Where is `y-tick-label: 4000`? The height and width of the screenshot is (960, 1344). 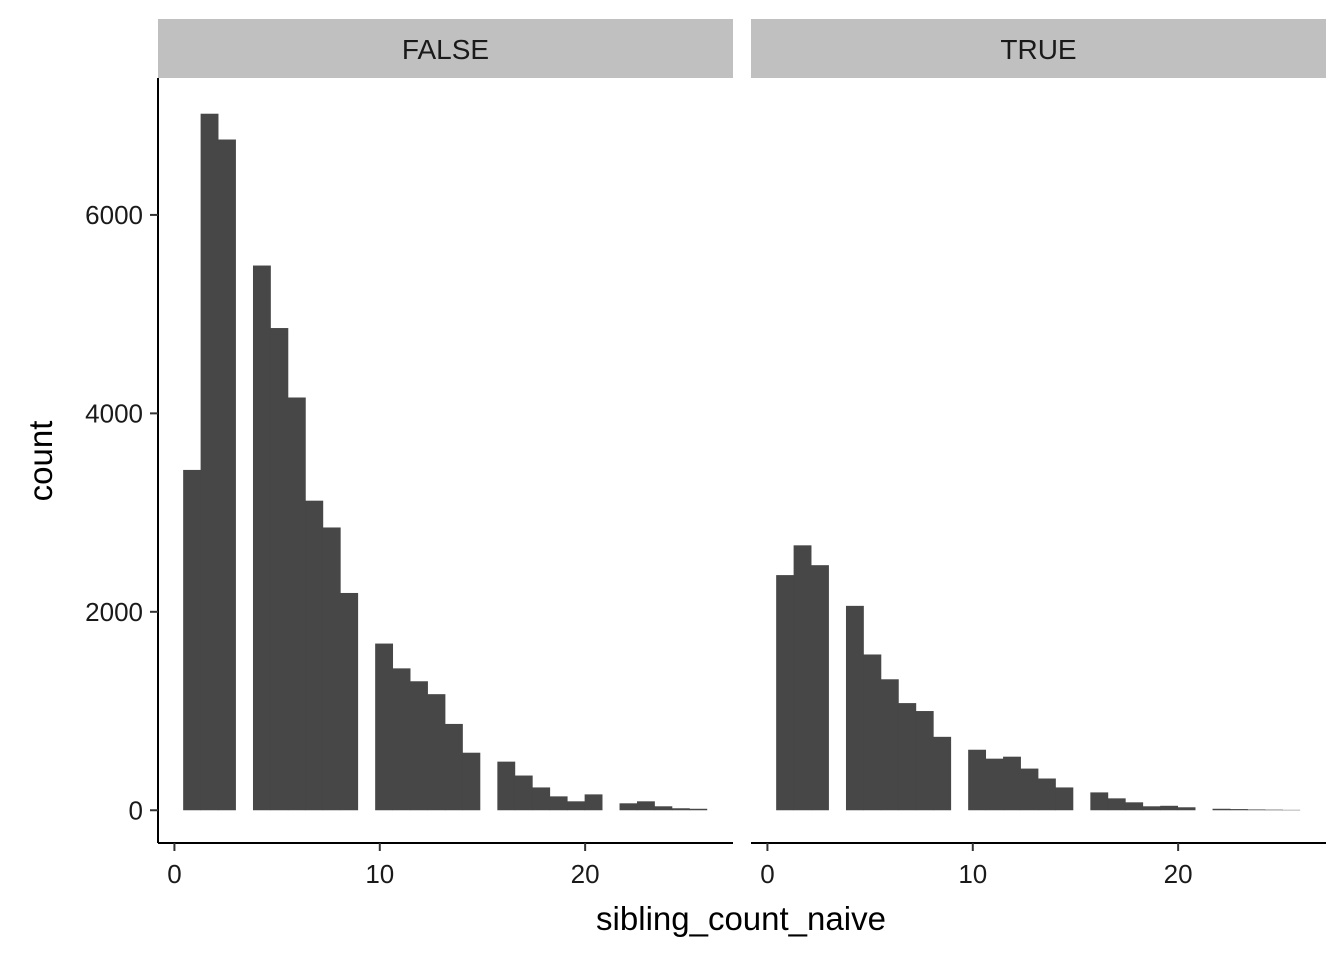
y-tick-label: 4000 is located at coordinates (114, 413).